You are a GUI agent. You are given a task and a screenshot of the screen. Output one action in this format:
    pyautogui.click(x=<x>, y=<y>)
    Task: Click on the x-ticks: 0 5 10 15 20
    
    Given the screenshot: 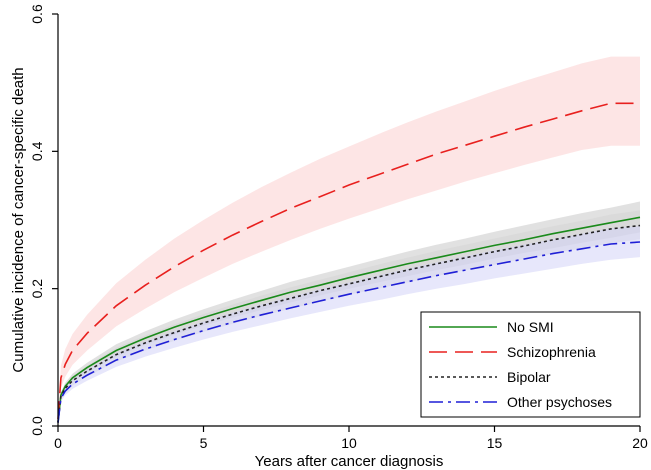 What is the action you would take?
    pyautogui.click(x=351, y=438)
    